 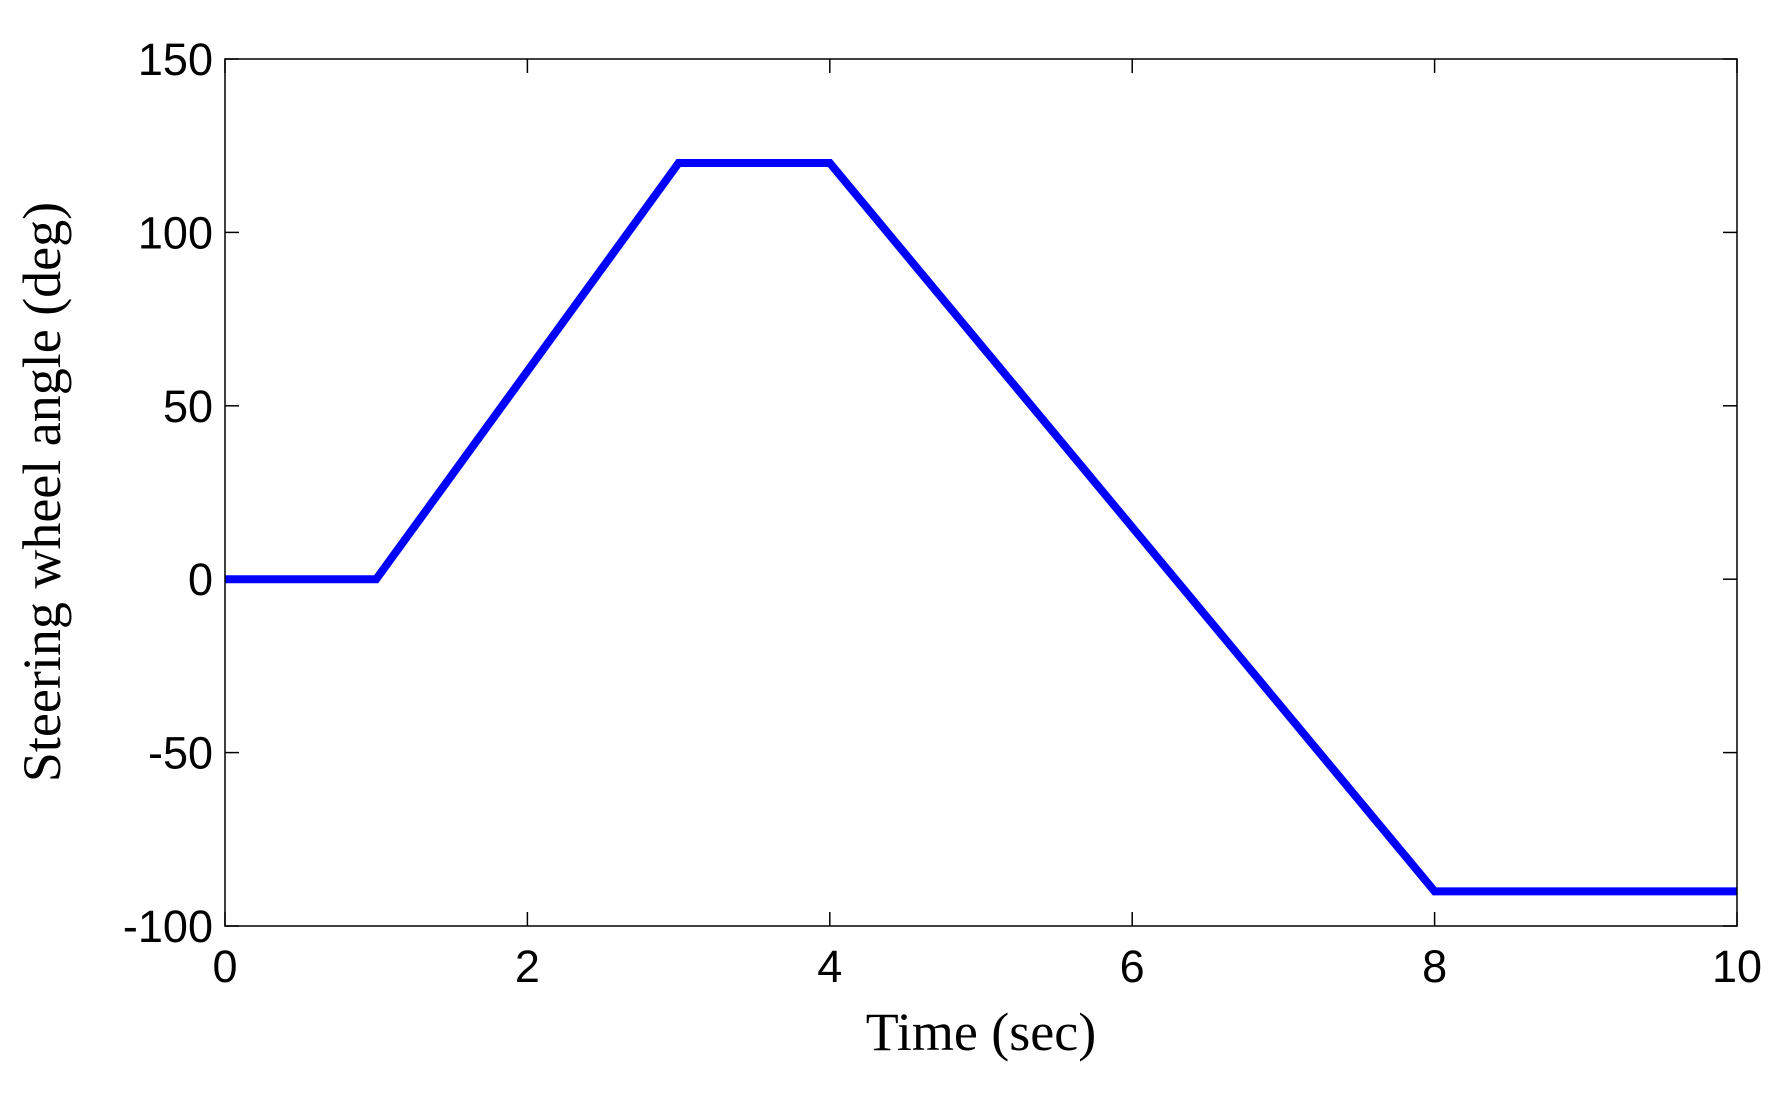 What do you see at coordinates (981, 1032) in the screenshot?
I see `x-axis-label: Time (sec)` at bounding box center [981, 1032].